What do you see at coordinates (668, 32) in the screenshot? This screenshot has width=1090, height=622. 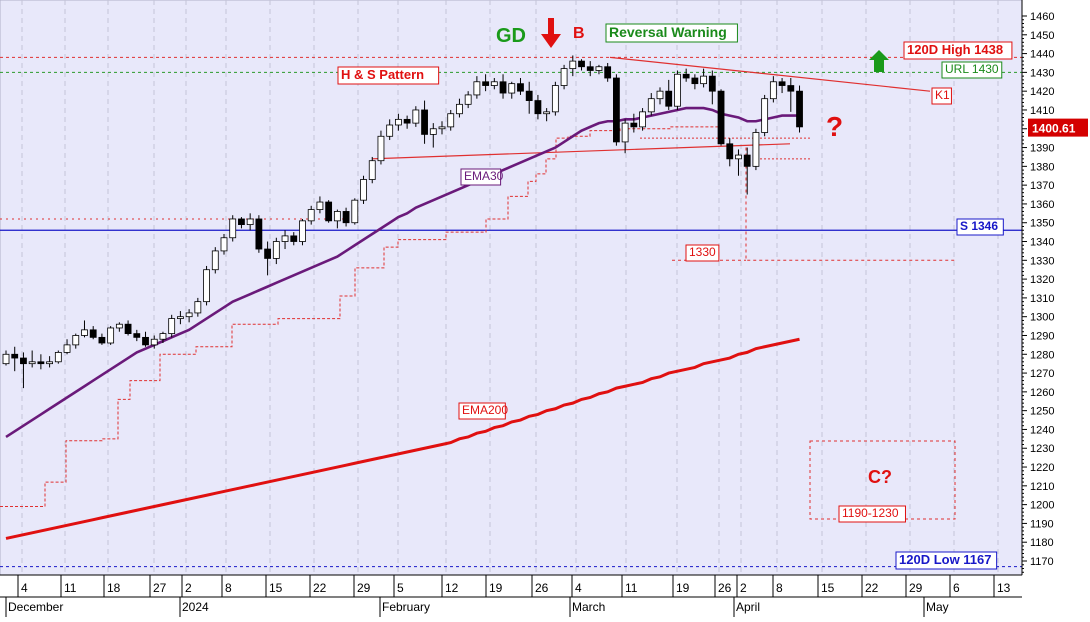 I see `reversal-warning-label-text: Reversal Warning` at bounding box center [668, 32].